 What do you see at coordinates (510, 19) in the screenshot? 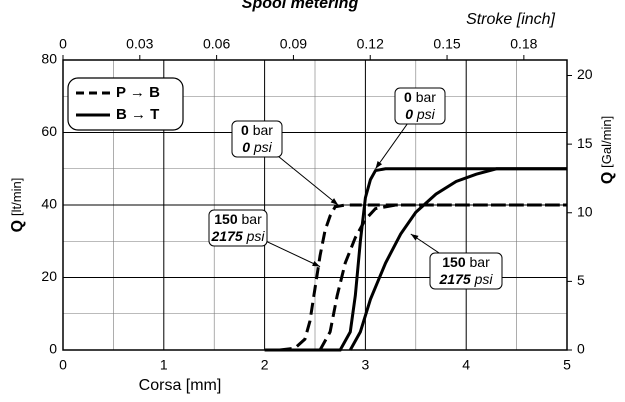
I see `x2-label: Stroke [inch]` at bounding box center [510, 19].